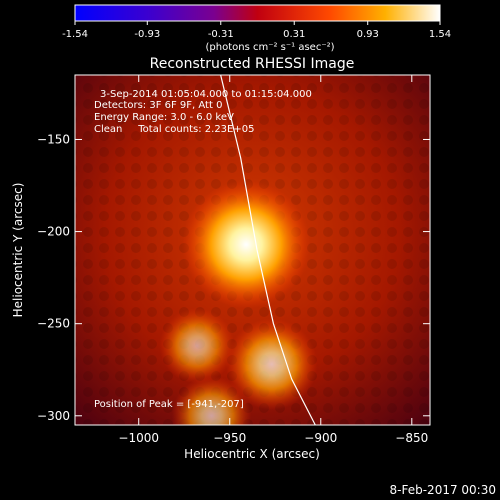 The width and height of the screenshot is (500, 500). Describe the element at coordinates (158, 105) in the screenshot. I see `annotation-detectors: Detectors: 3F 6F 9F, Att 0` at that location.